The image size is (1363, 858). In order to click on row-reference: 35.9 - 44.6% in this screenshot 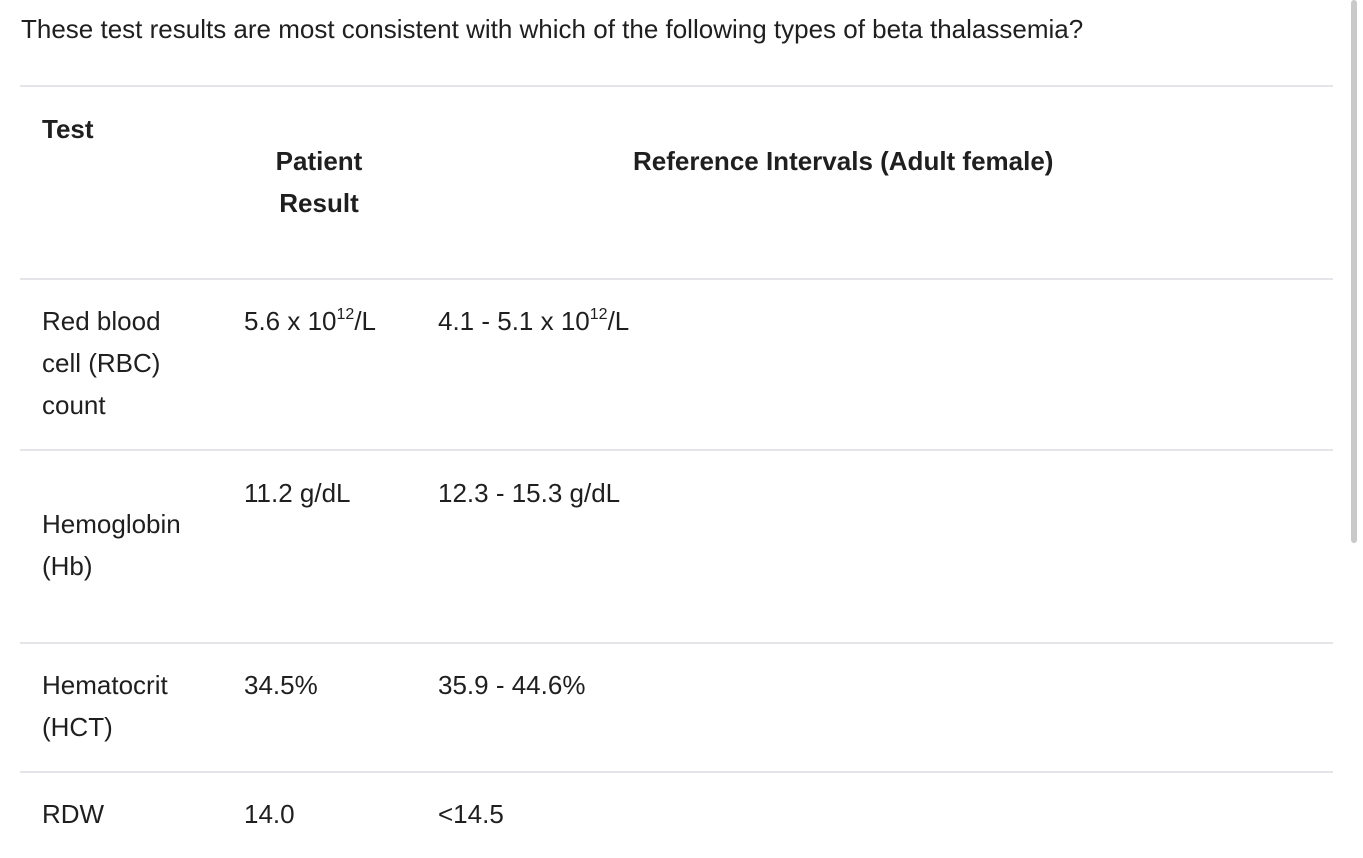, I will do `click(512, 685)`.